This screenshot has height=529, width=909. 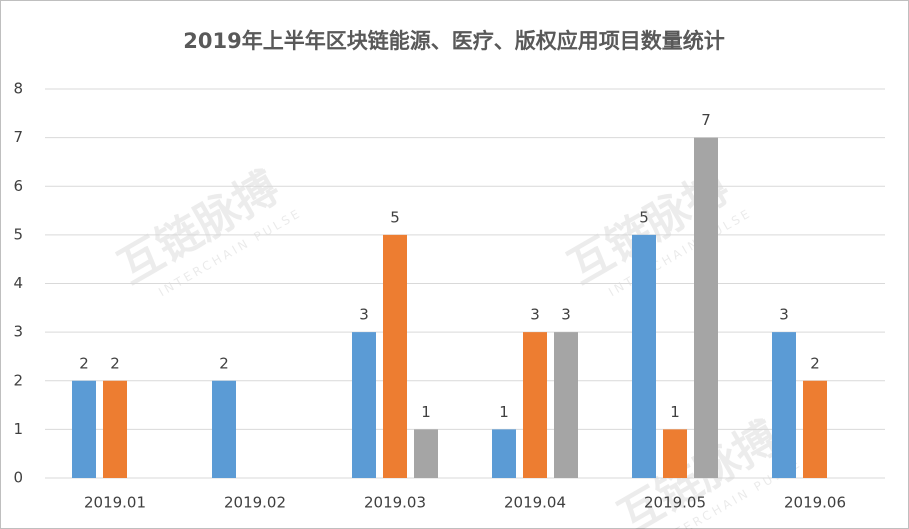 What do you see at coordinates (18, 283) in the screenshot?
I see `y-tick-label: 4` at bounding box center [18, 283].